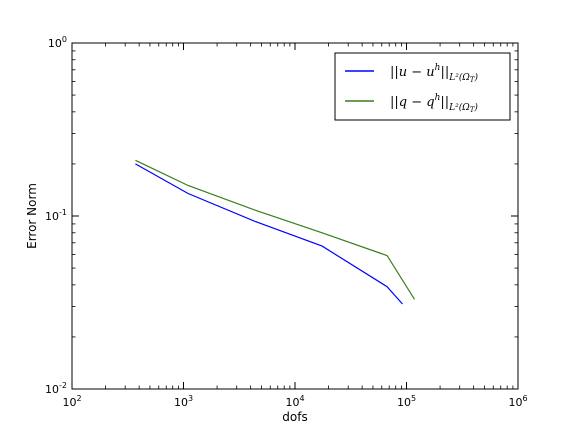 The width and height of the screenshot is (576, 432). What do you see at coordinates (434, 103) in the screenshot?
I see `legend-label-2: ||q − qh||L²(ΩT)` at bounding box center [434, 103].